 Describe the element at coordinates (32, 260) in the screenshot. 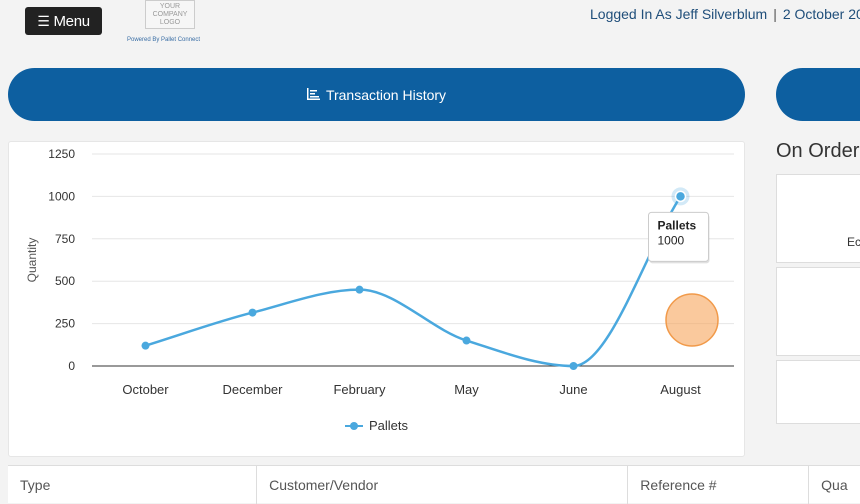

I see `y-axis-label: Quantity` at that location.